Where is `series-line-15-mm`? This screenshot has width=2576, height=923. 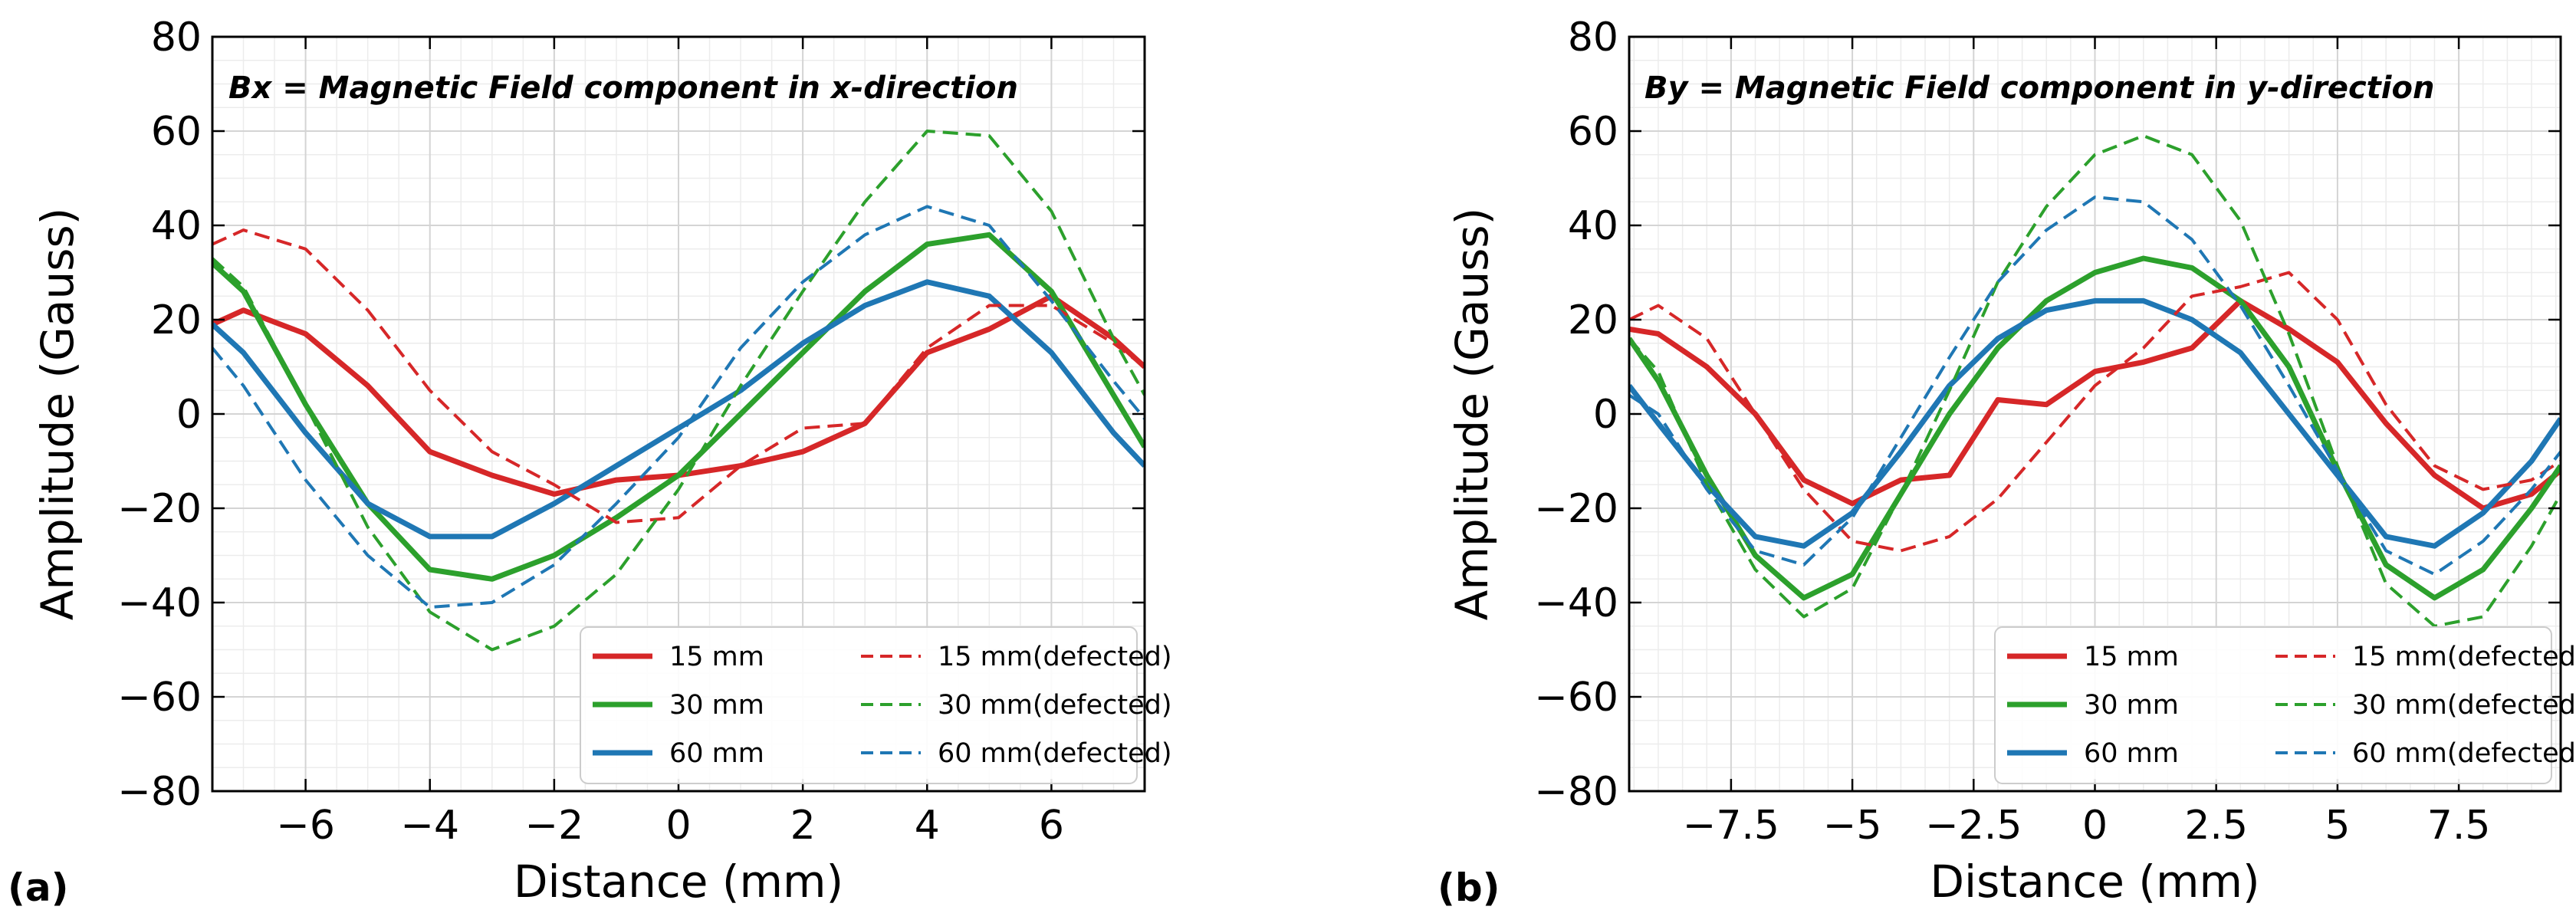
series-line-15-mm is located at coordinates (2095, 404).